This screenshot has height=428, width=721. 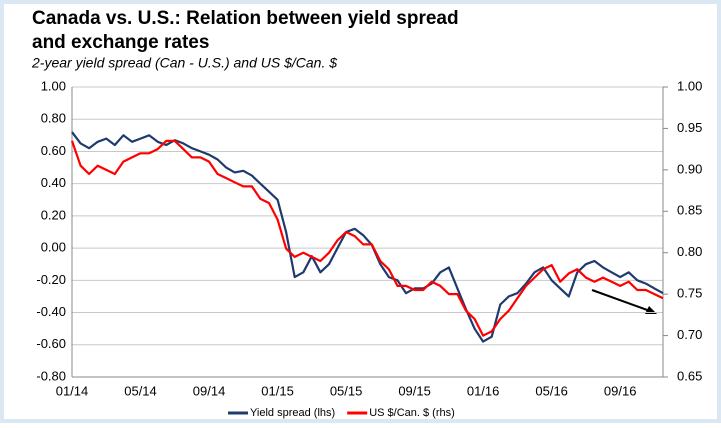 What do you see at coordinates (51, 375) in the screenshot?
I see `y-tick-label: -0.80` at bounding box center [51, 375].